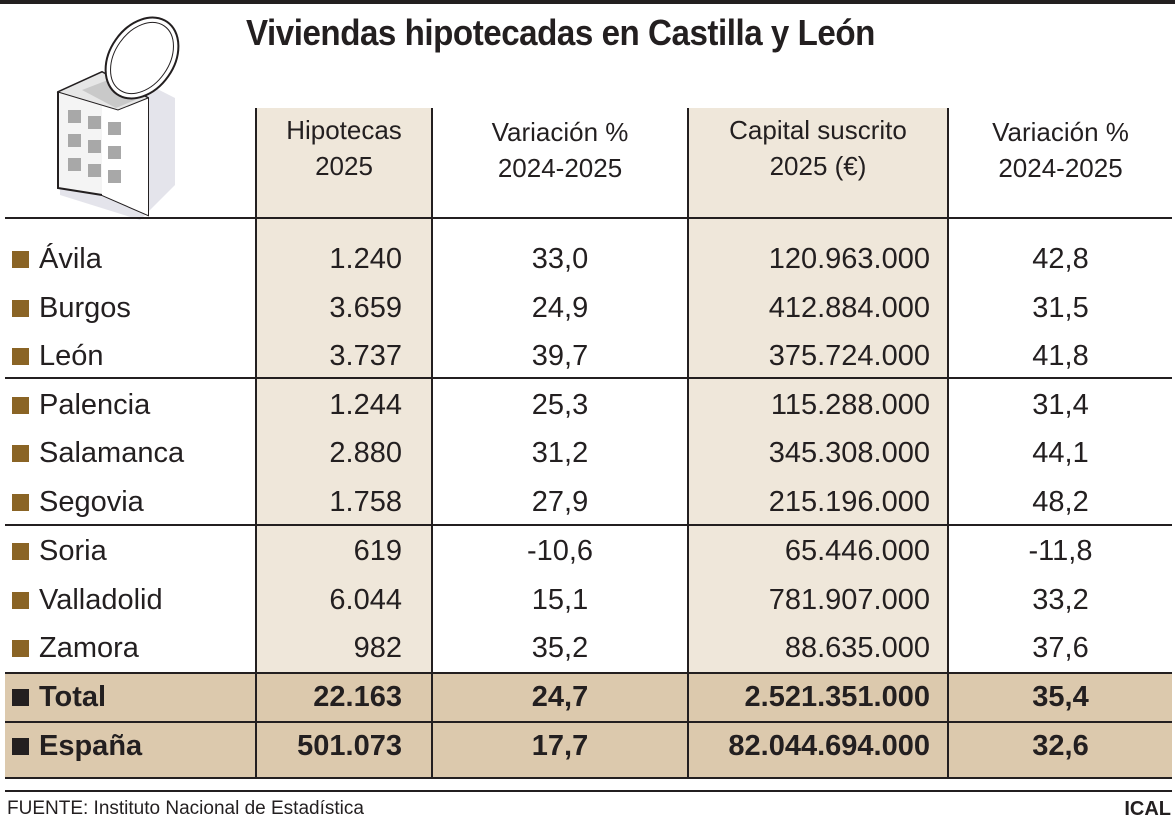 The height and width of the screenshot is (829, 1175). What do you see at coordinates (365, 405) in the screenshot?
I see `cell-hipotecas: 1.244` at bounding box center [365, 405].